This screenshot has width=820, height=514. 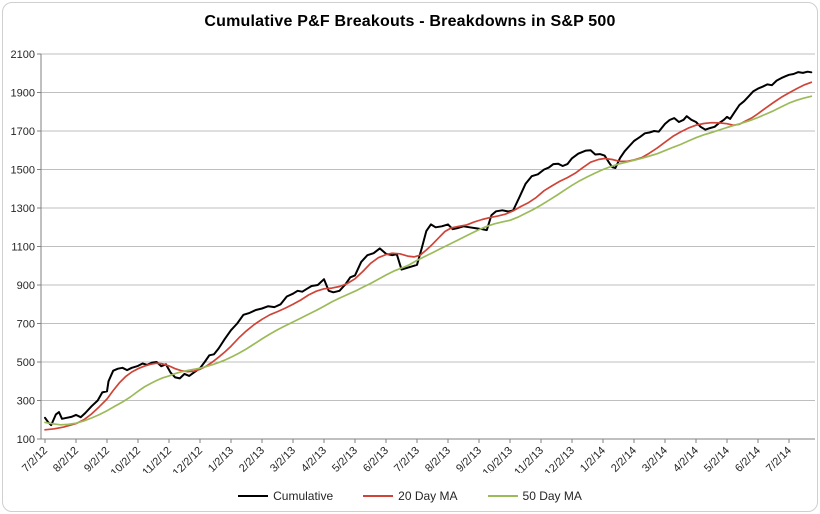 What do you see at coordinates (560, 459) in the screenshot?
I see `x-tick-label: 12/2/13` at bounding box center [560, 459].